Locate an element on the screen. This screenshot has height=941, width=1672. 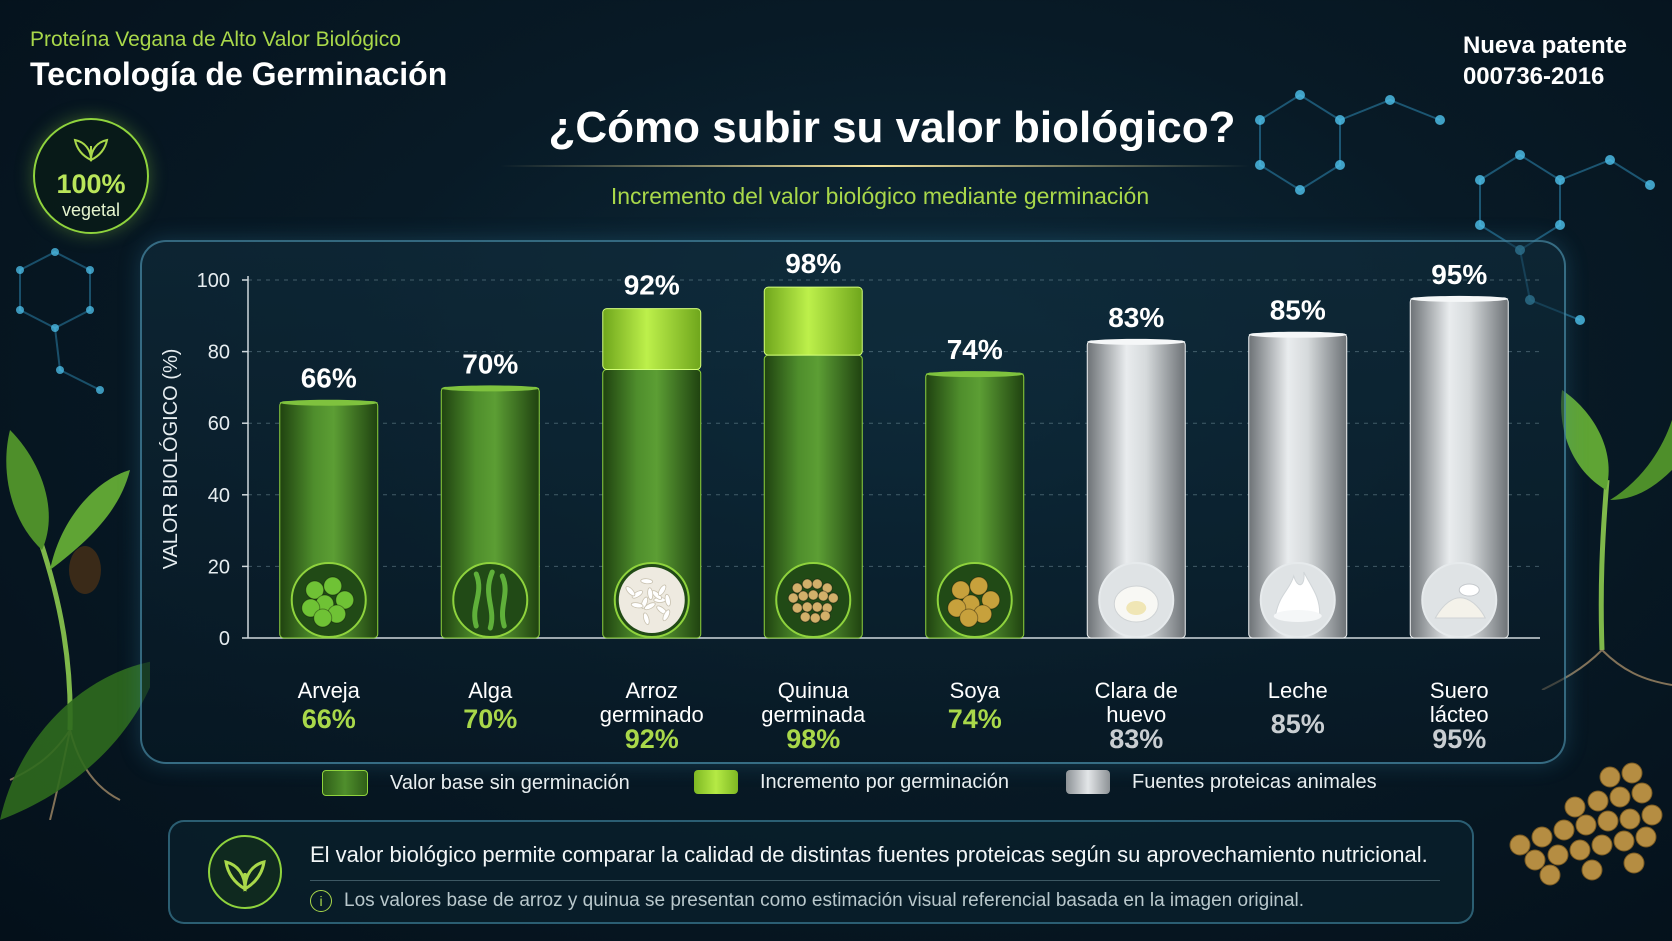
y-tick-label: 20 is located at coordinates (219, 567).